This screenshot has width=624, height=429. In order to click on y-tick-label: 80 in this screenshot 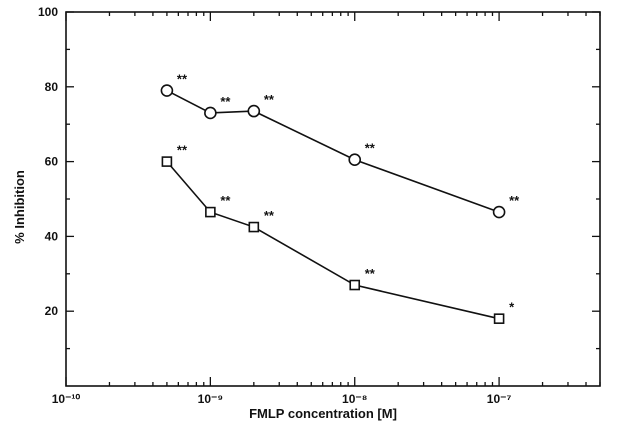, I will do `click(52, 87)`.